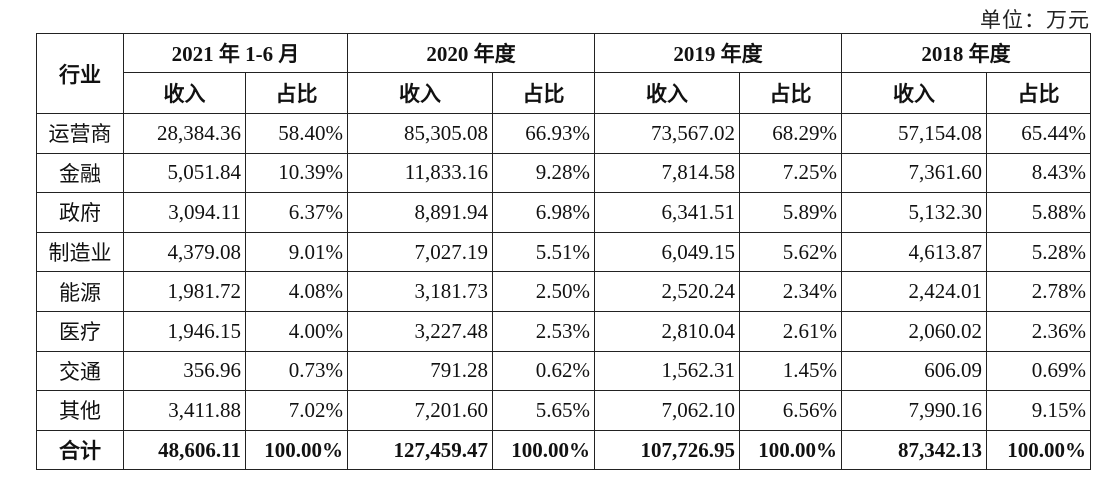  I want to click on unit-label: 单位：万元, so click(1035, 20).